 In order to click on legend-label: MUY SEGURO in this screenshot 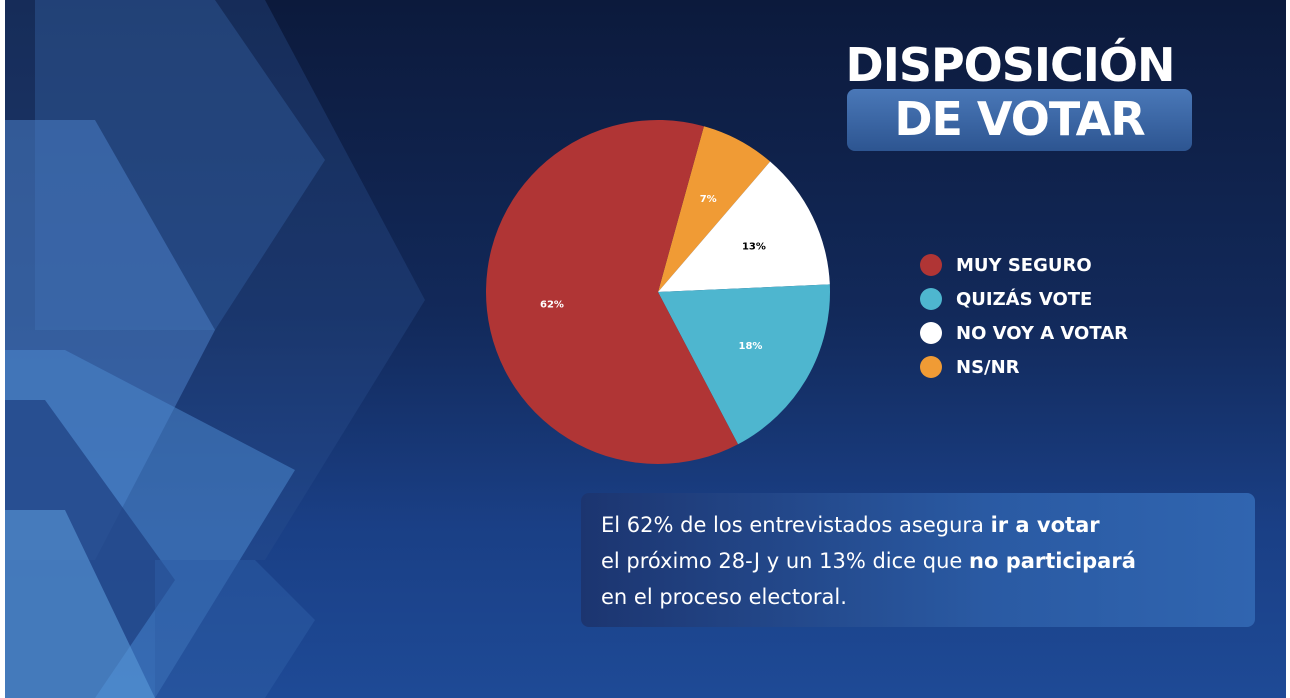, I will do `click(1024, 265)`.